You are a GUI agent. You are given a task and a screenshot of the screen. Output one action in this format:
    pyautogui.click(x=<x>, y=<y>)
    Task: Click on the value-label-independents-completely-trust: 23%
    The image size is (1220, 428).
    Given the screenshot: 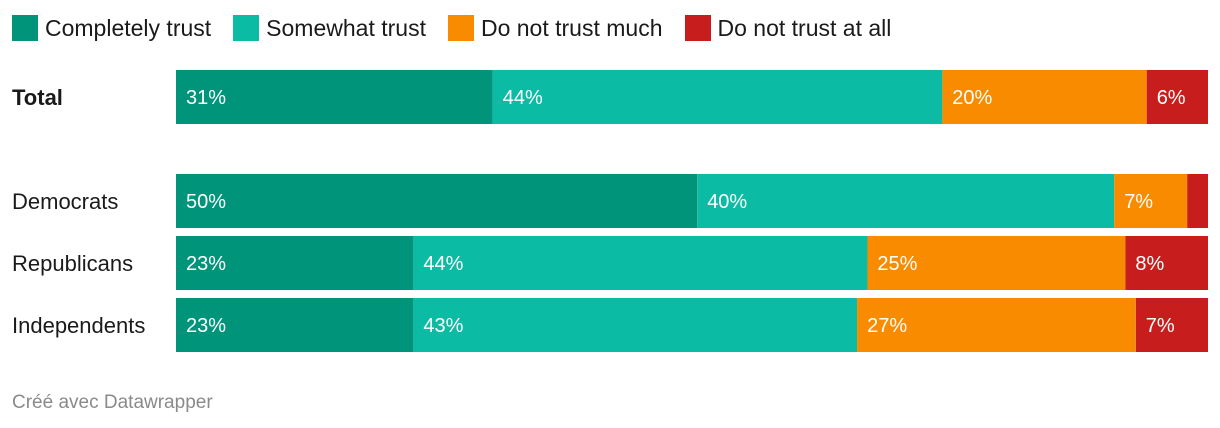 What is the action you would take?
    pyautogui.click(x=206, y=326)
    